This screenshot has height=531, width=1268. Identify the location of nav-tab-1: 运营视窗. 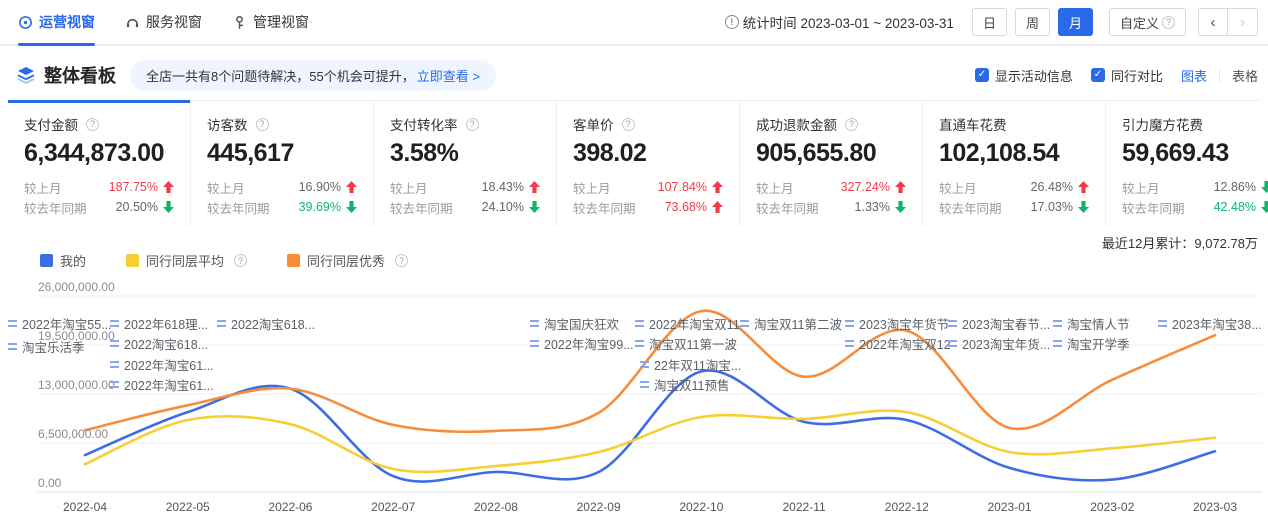
(56, 23).